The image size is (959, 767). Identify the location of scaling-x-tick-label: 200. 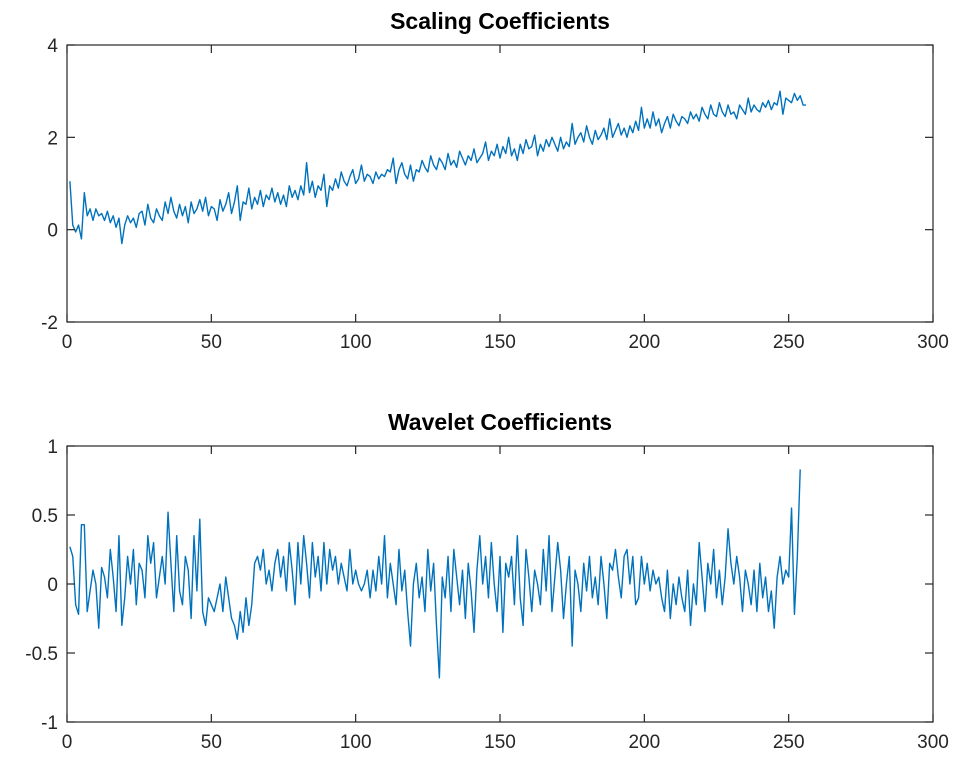
(644, 342).